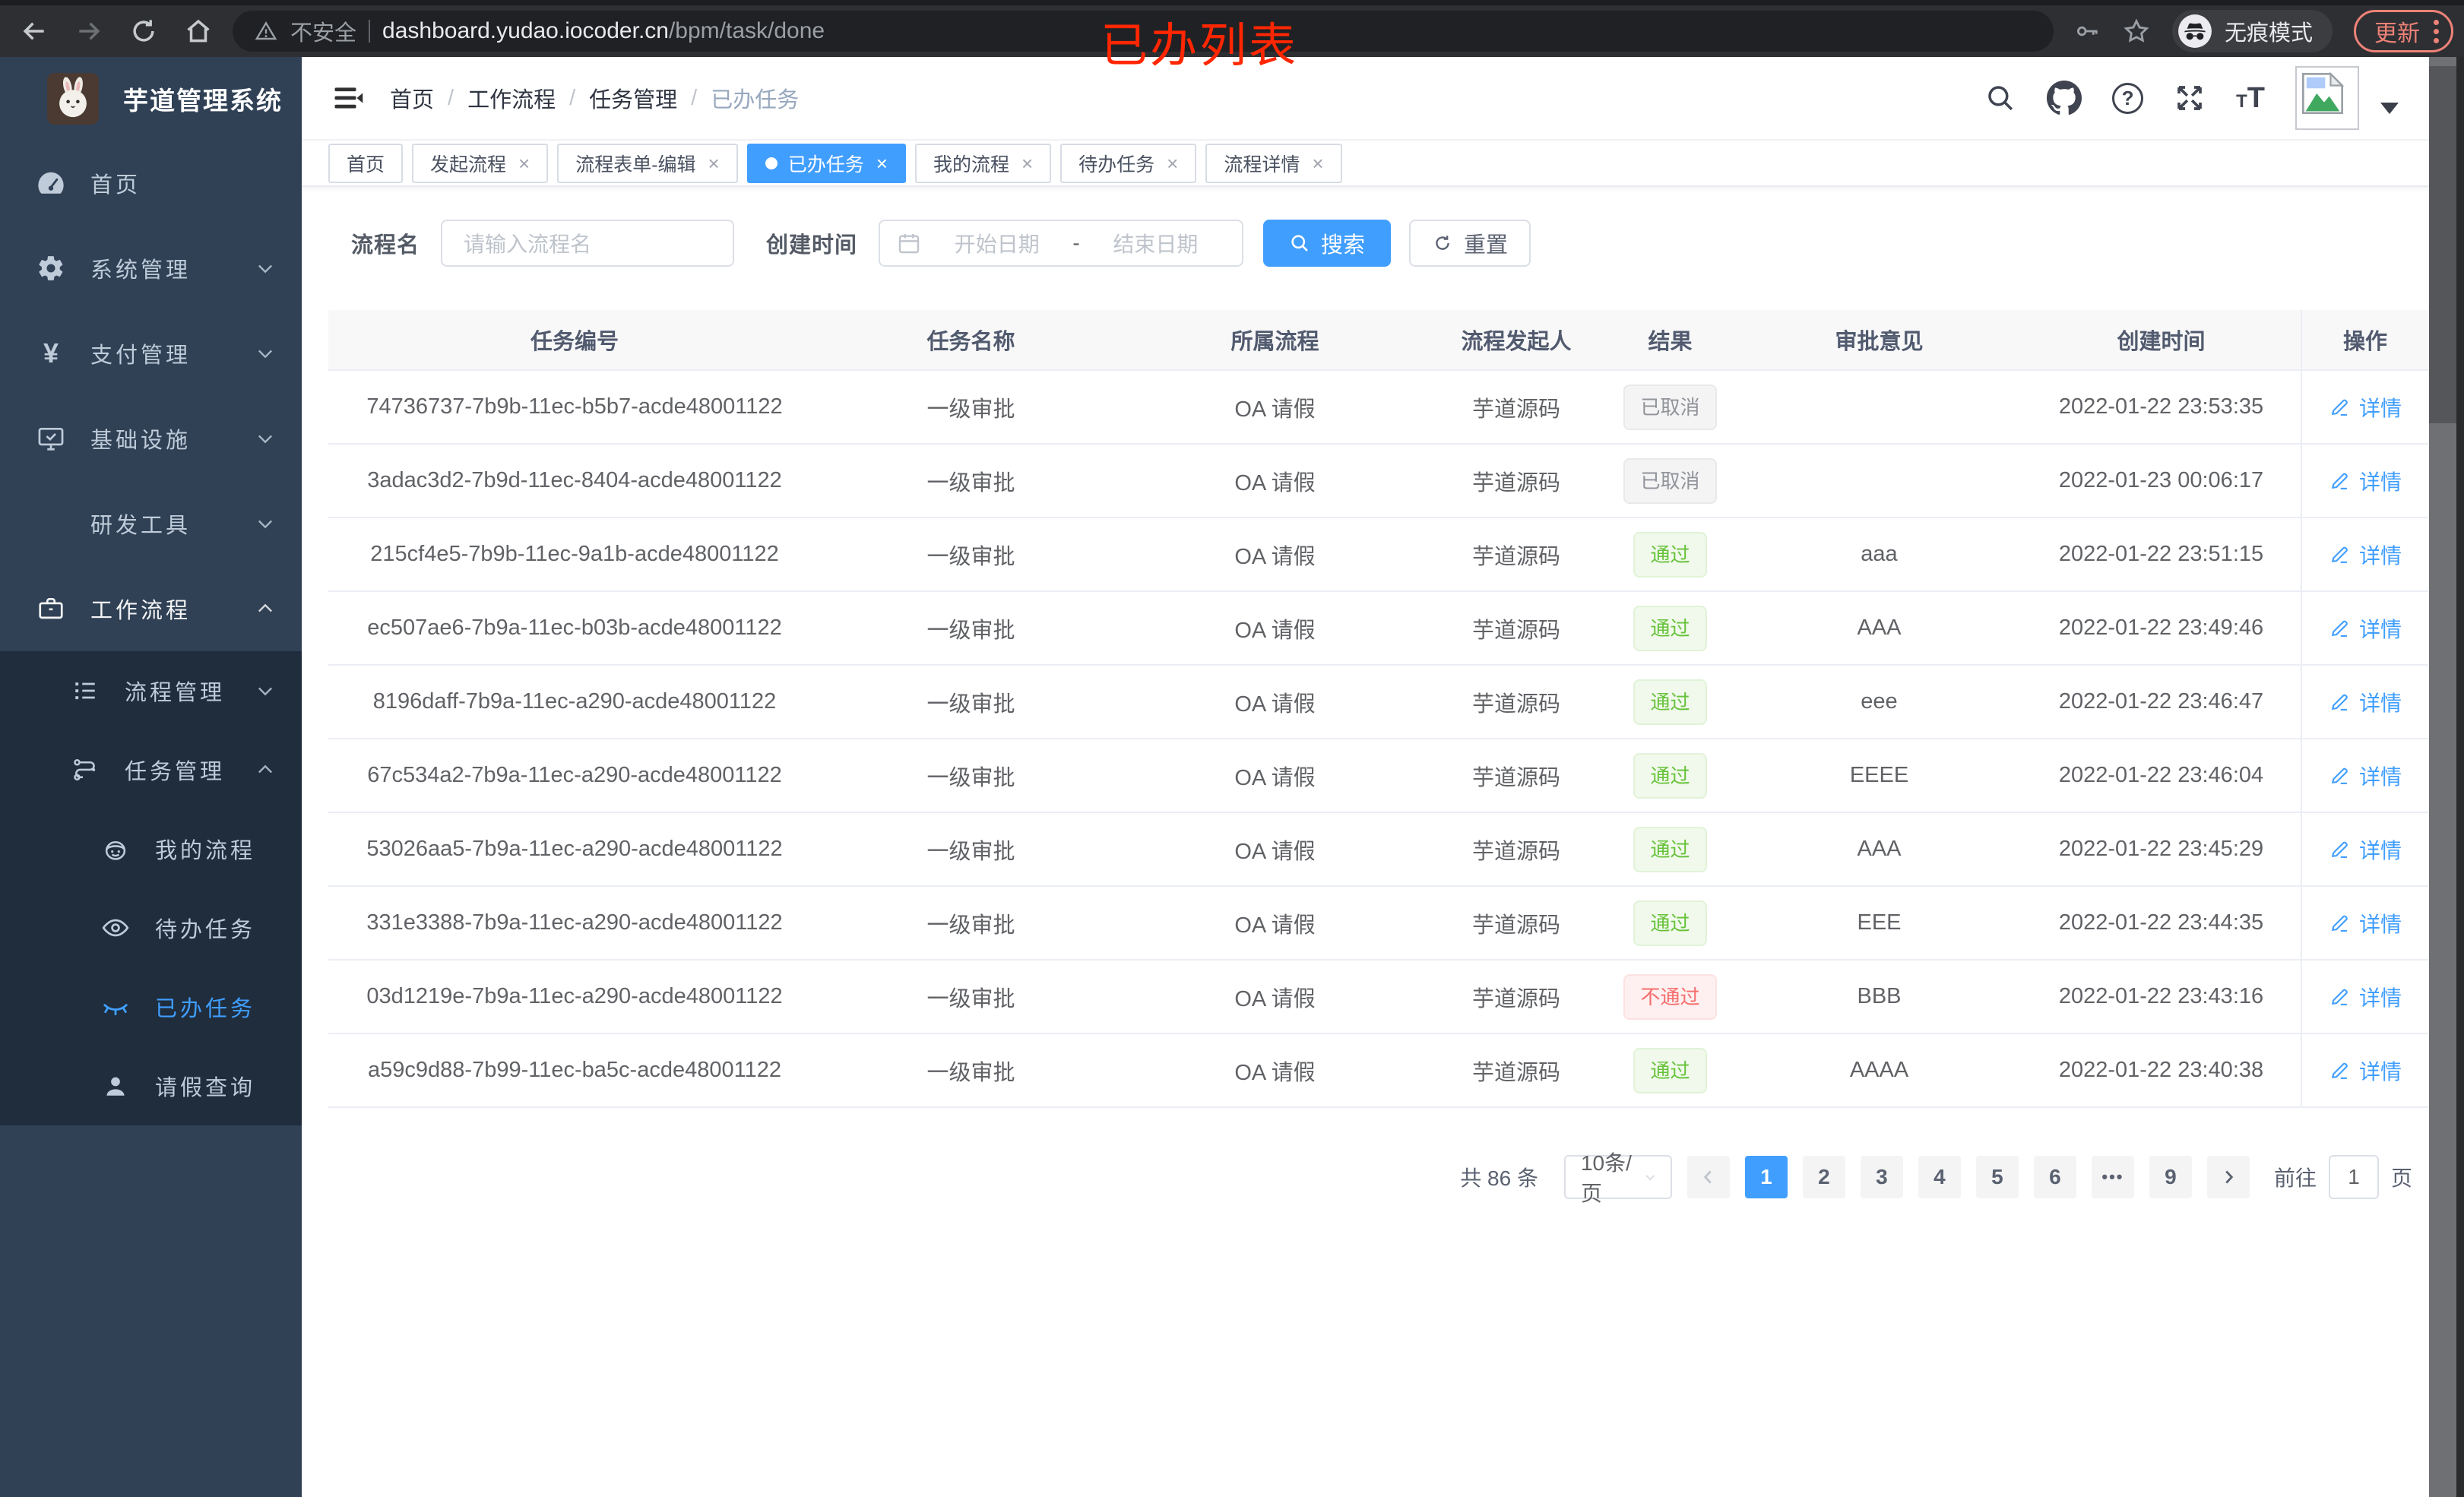  Describe the element at coordinates (1486, 245) in the screenshot. I see `reset-button-label: 重置` at that location.